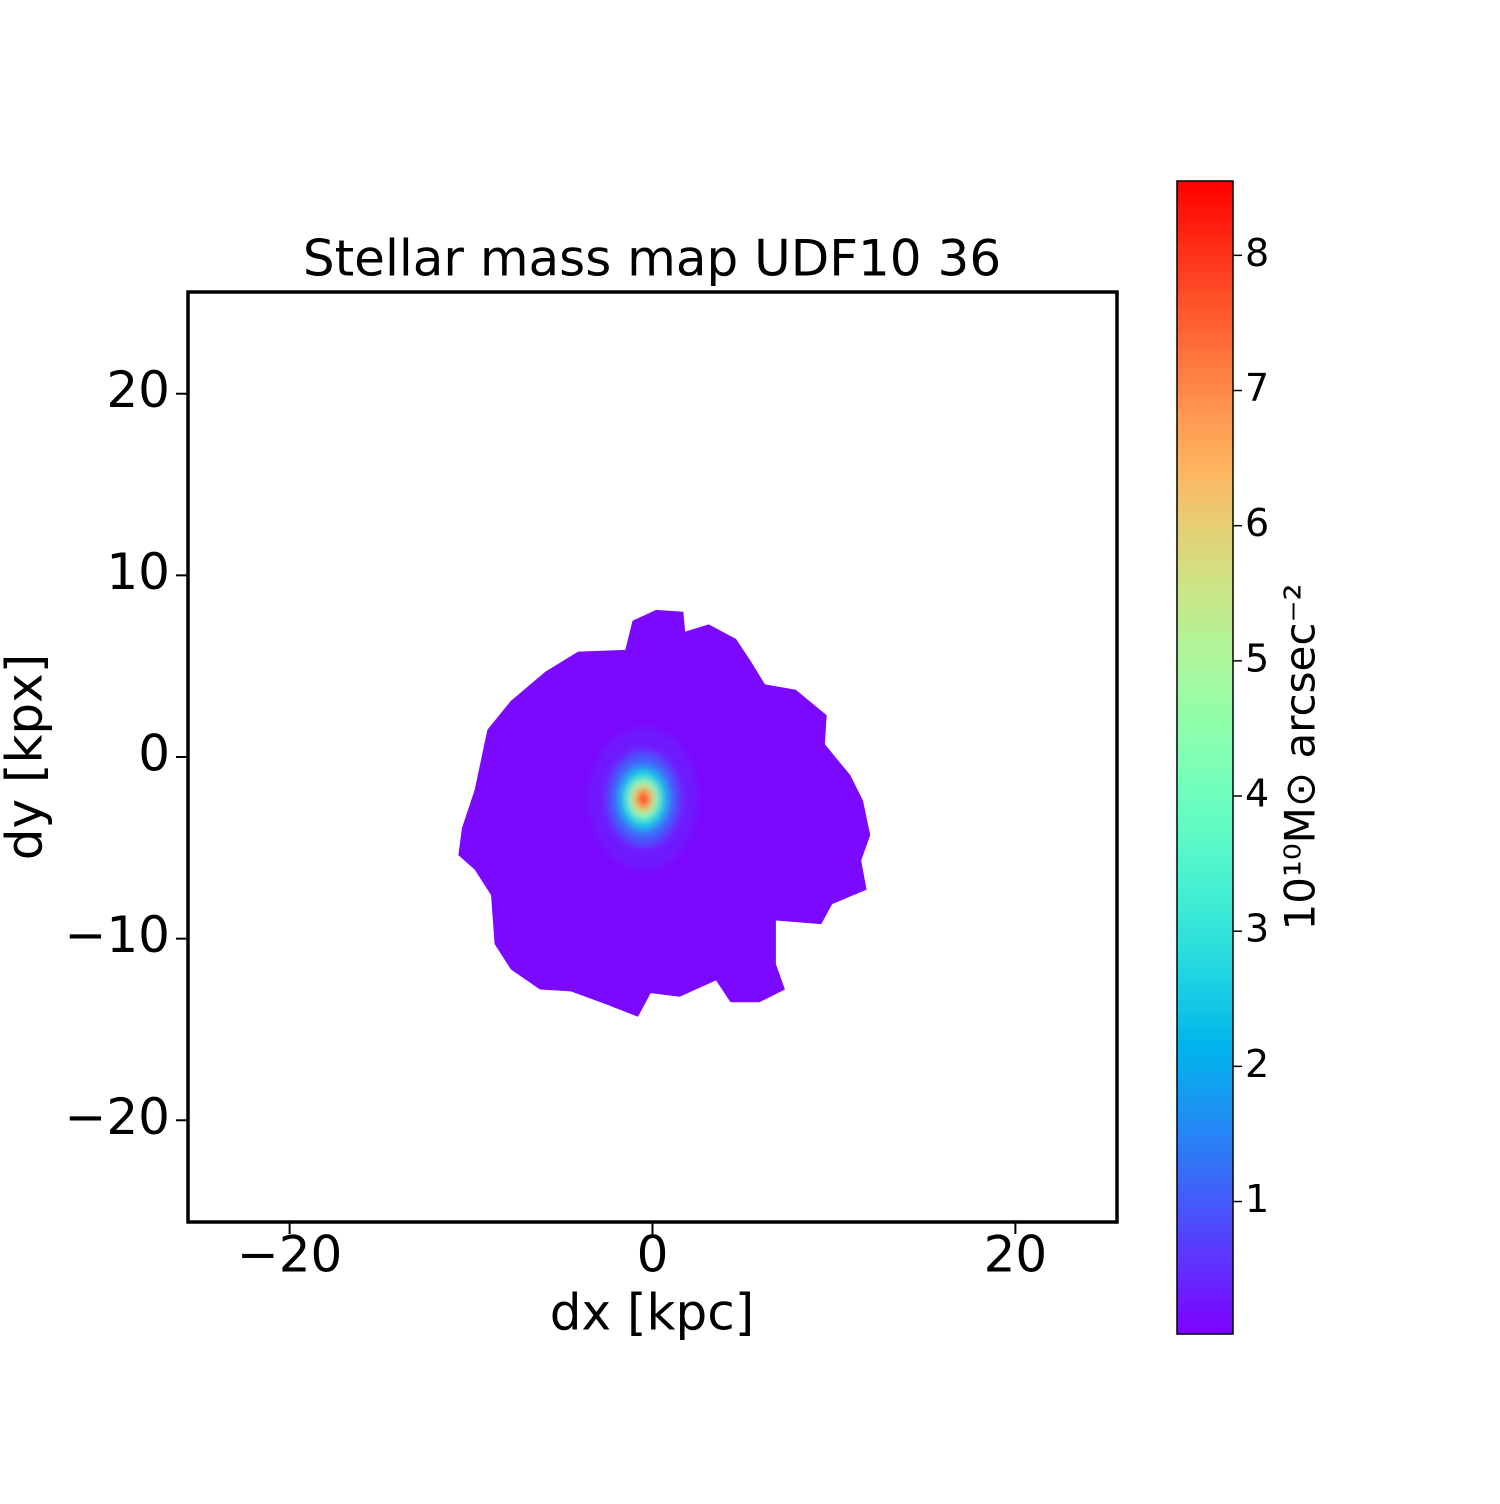 The image size is (1500, 1504). What do you see at coordinates (652, 259) in the screenshot?
I see `chart-title: Stellar mass map UDF10 36` at bounding box center [652, 259].